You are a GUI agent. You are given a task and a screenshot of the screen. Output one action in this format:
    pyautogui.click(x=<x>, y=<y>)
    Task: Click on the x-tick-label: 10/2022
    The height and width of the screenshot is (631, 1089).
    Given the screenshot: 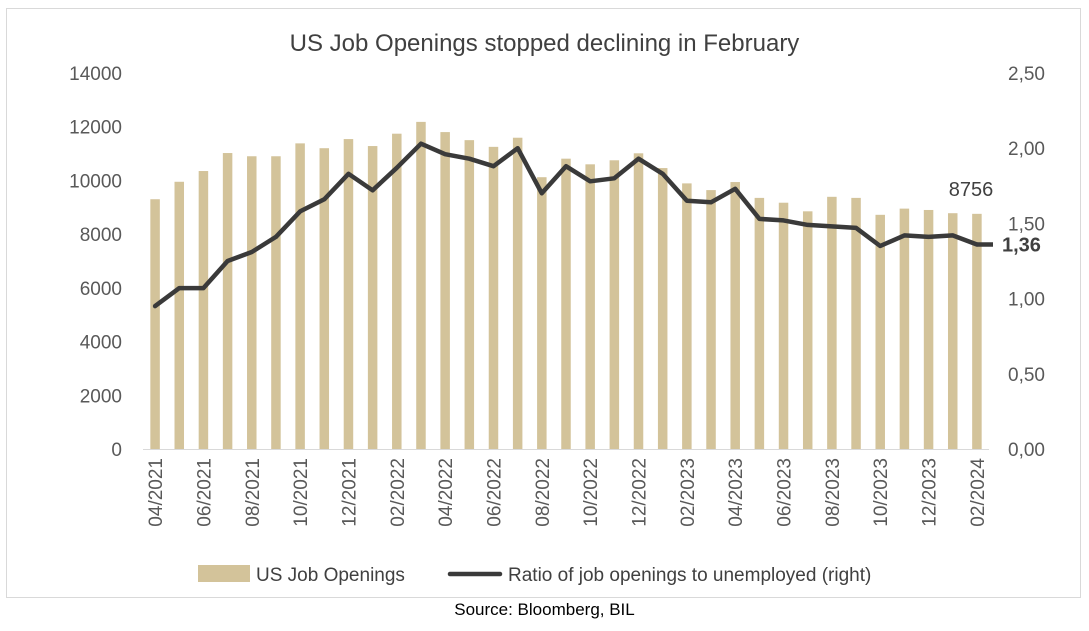 What is the action you would take?
    pyautogui.click(x=591, y=492)
    